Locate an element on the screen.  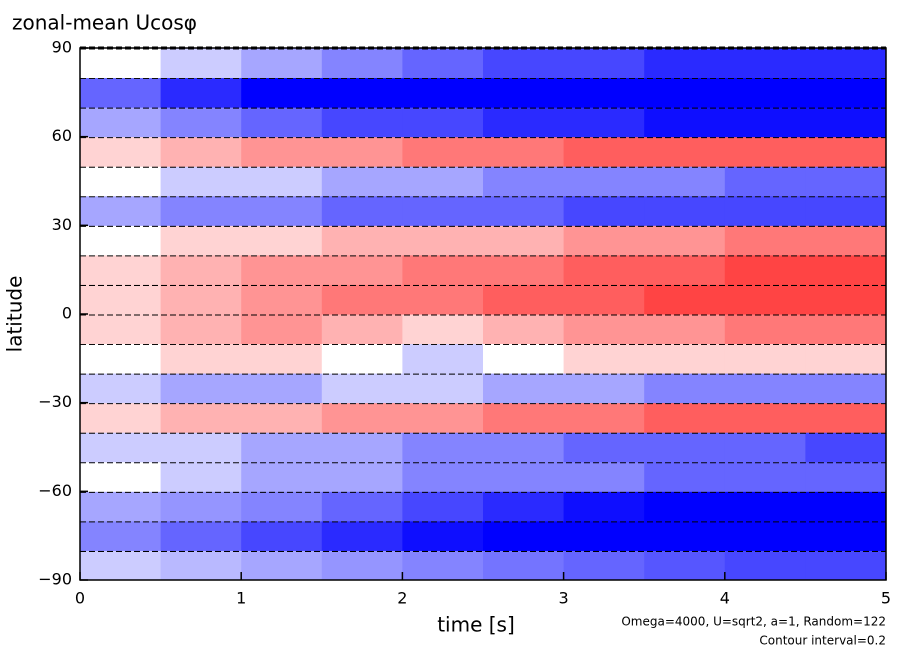
x-tick-label: 3 is located at coordinates (564, 598).